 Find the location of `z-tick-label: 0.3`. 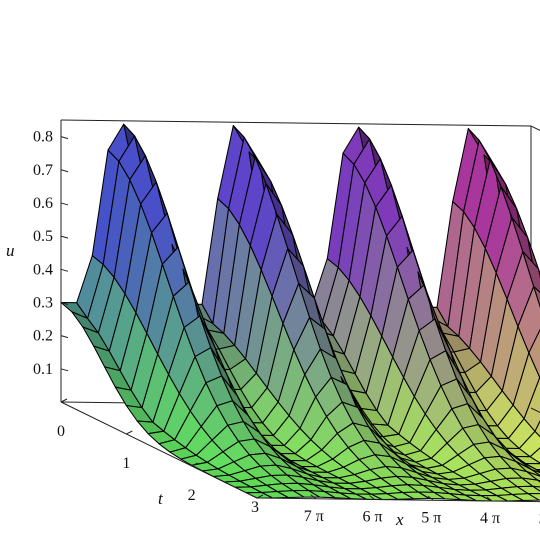

z-tick-label: 0.3 is located at coordinates (43, 302).